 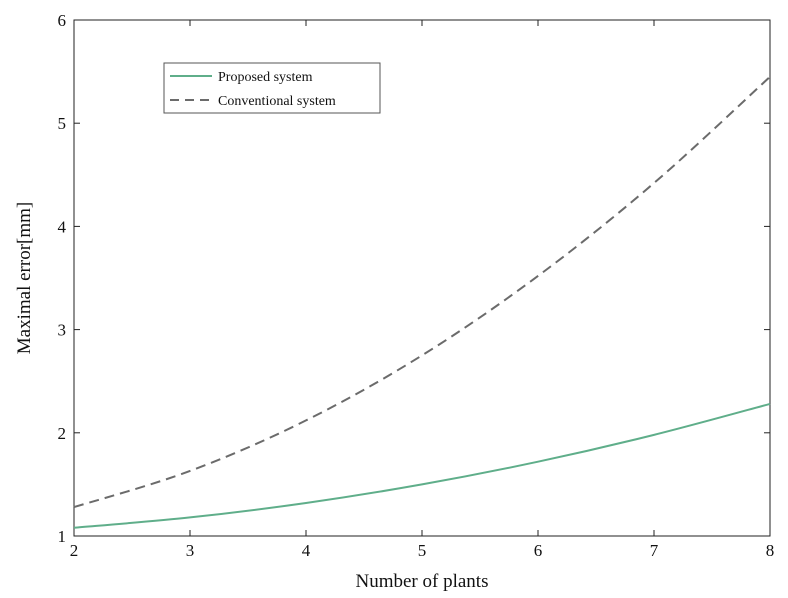 What do you see at coordinates (422, 581) in the screenshot?
I see `x-axis-title: Number of plants` at bounding box center [422, 581].